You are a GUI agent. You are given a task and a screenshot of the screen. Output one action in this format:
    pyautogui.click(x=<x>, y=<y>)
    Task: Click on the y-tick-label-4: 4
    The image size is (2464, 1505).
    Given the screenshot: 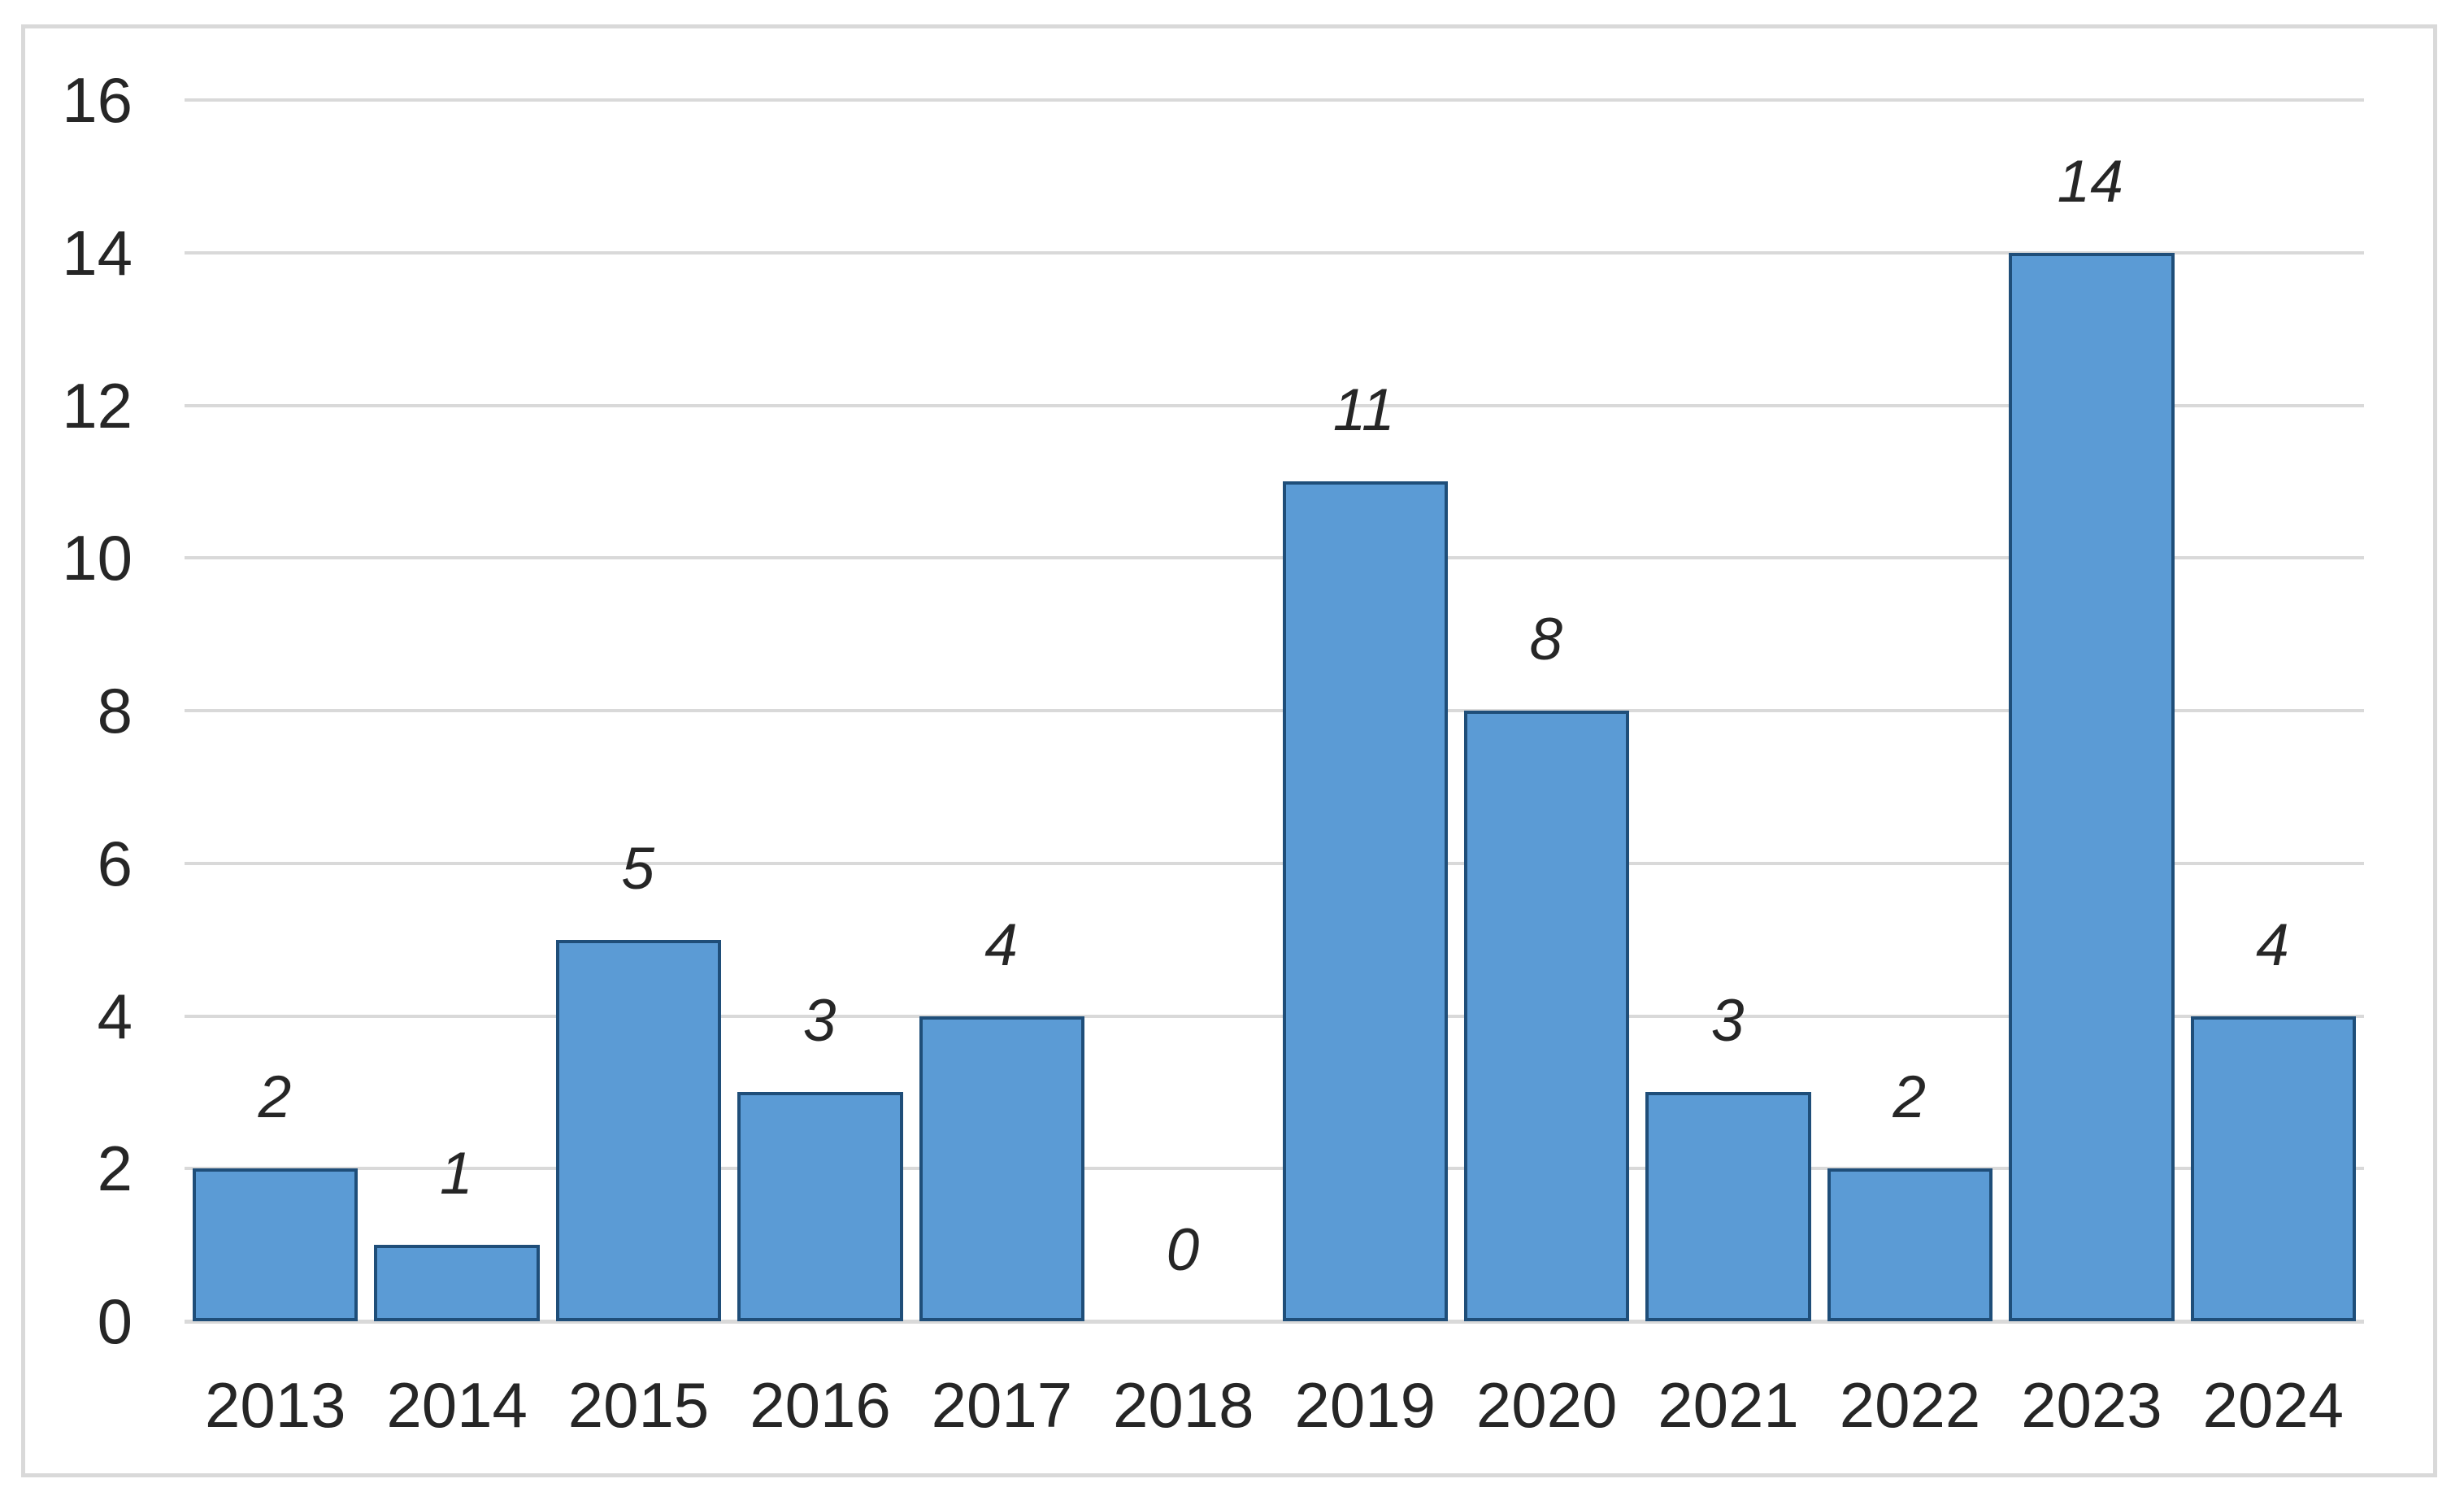 What is the action you would take?
    pyautogui.click(x=115, y=1016)
    